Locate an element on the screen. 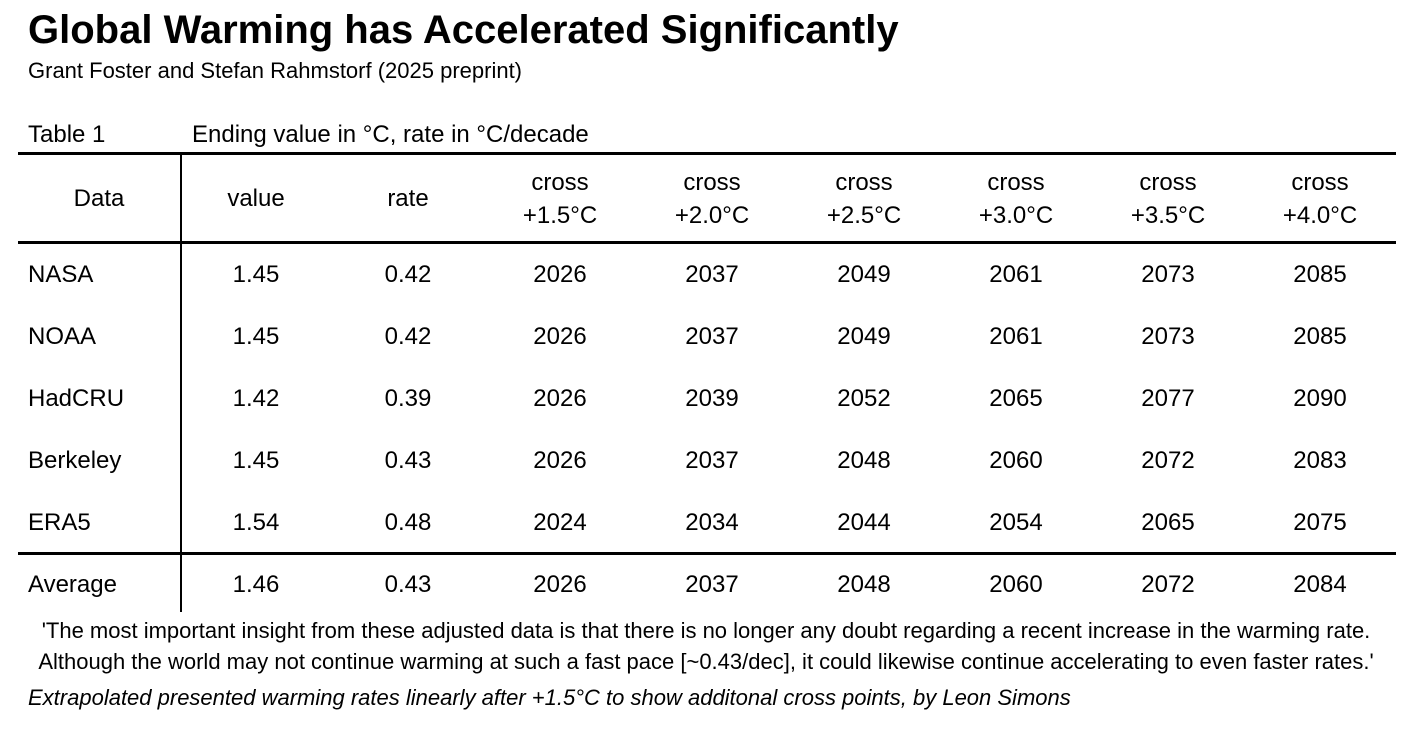 The height and width of the screenshot is (729, 1412). column-header-cross-2-0: cross +2.0°C is located at coordinates (712, 199).